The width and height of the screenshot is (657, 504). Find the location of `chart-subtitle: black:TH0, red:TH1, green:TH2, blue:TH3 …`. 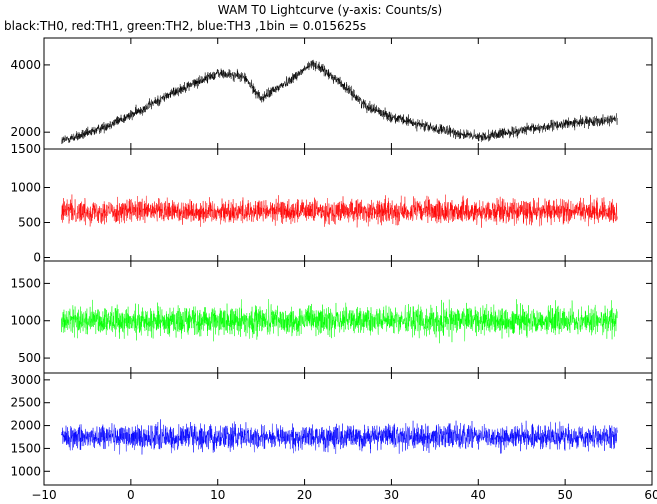

chart-subtitle: black:TH0, red:TH1, green:TH2, blue:TH3 … is located at coordinates (185, 26).